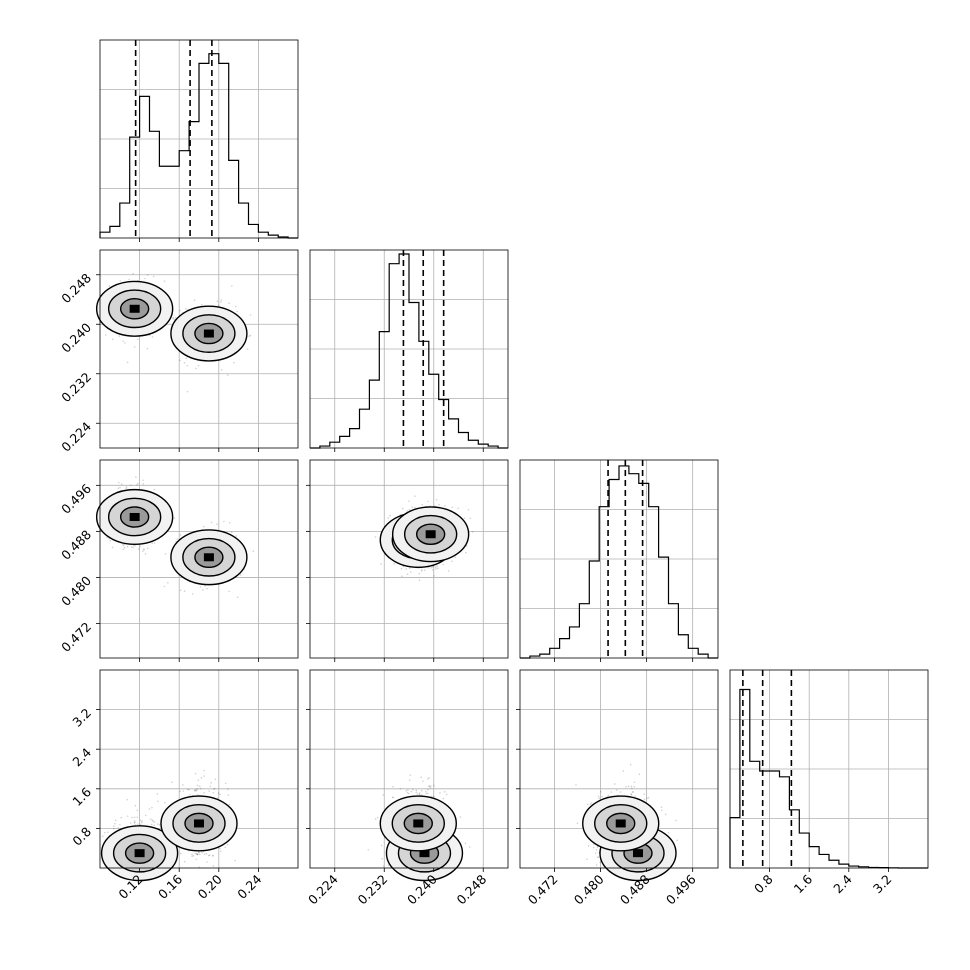 The height and width of the screenshot is (970, 970). I want to click on y-tick-label: 1.6, so click(81, 796).